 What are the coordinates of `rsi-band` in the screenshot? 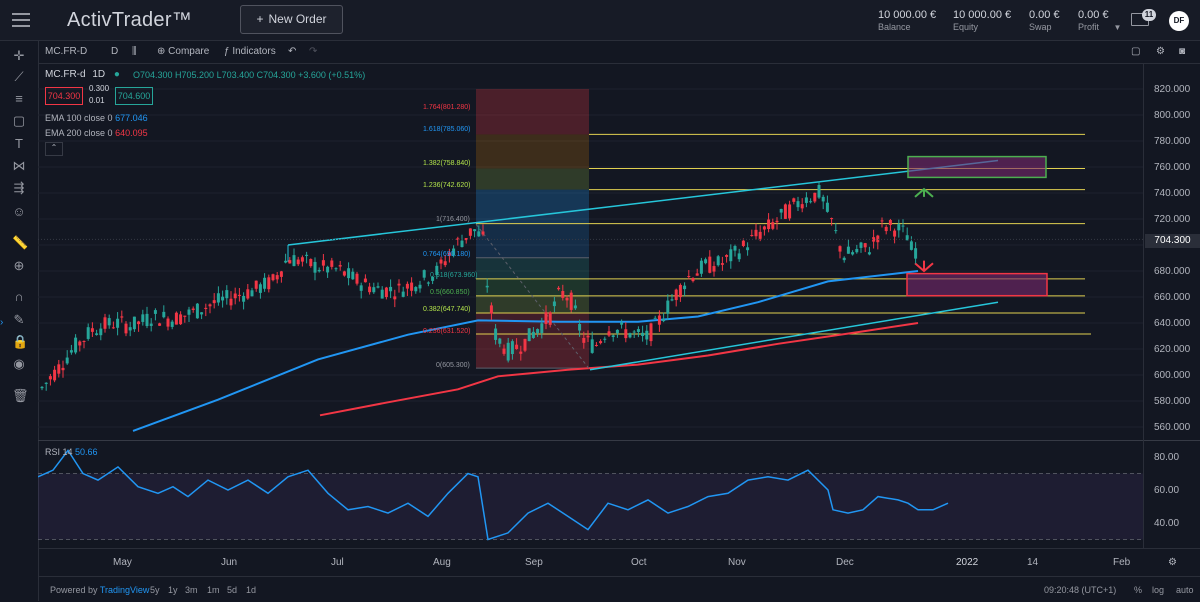 It's located at (590, 506).